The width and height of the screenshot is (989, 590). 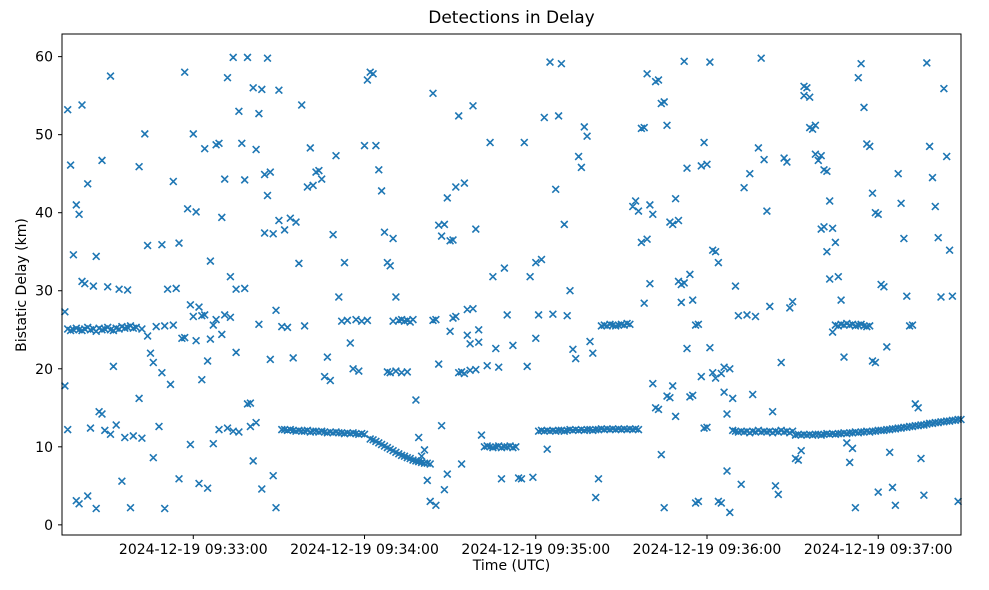 What do you see at coordinates (44, 214) in the screenshot?
I see `y-tick-label: 40` at bounding box center [44, 214].